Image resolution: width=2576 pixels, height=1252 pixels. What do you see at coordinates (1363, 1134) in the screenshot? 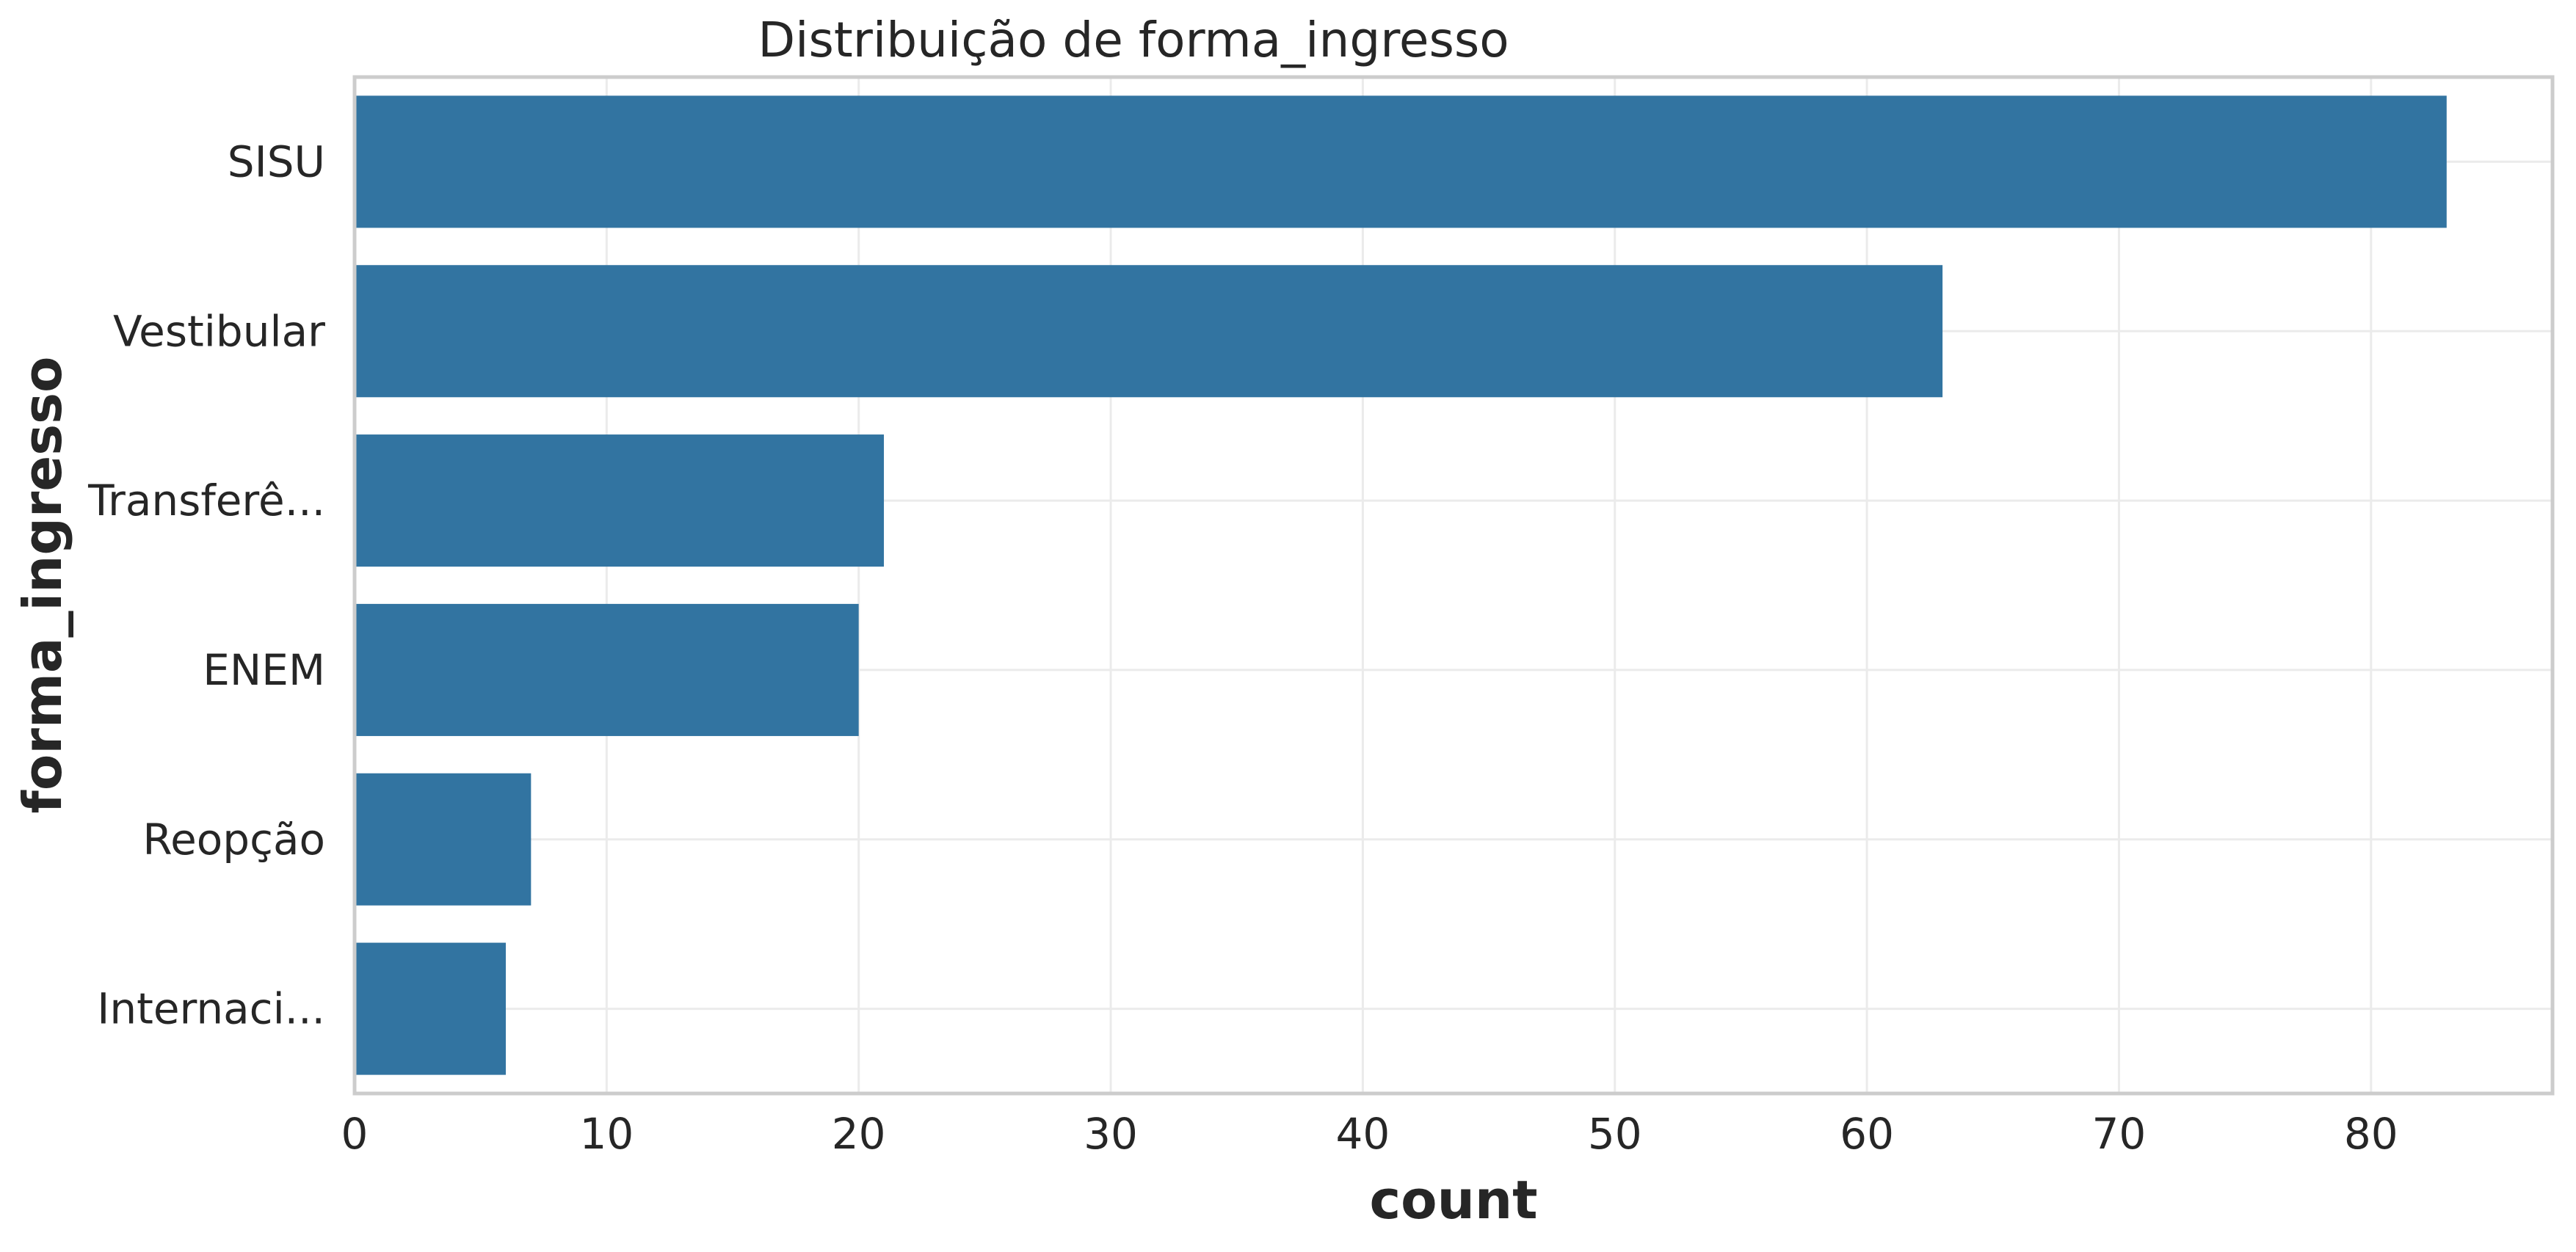
I see `x-tick-label: 40` at bounding box center [1363, 1134].